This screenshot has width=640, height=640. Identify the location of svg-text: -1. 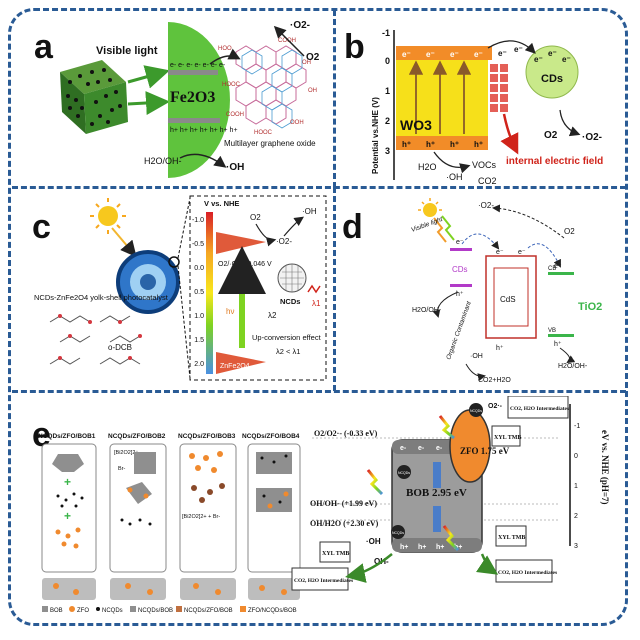
(386, 33).